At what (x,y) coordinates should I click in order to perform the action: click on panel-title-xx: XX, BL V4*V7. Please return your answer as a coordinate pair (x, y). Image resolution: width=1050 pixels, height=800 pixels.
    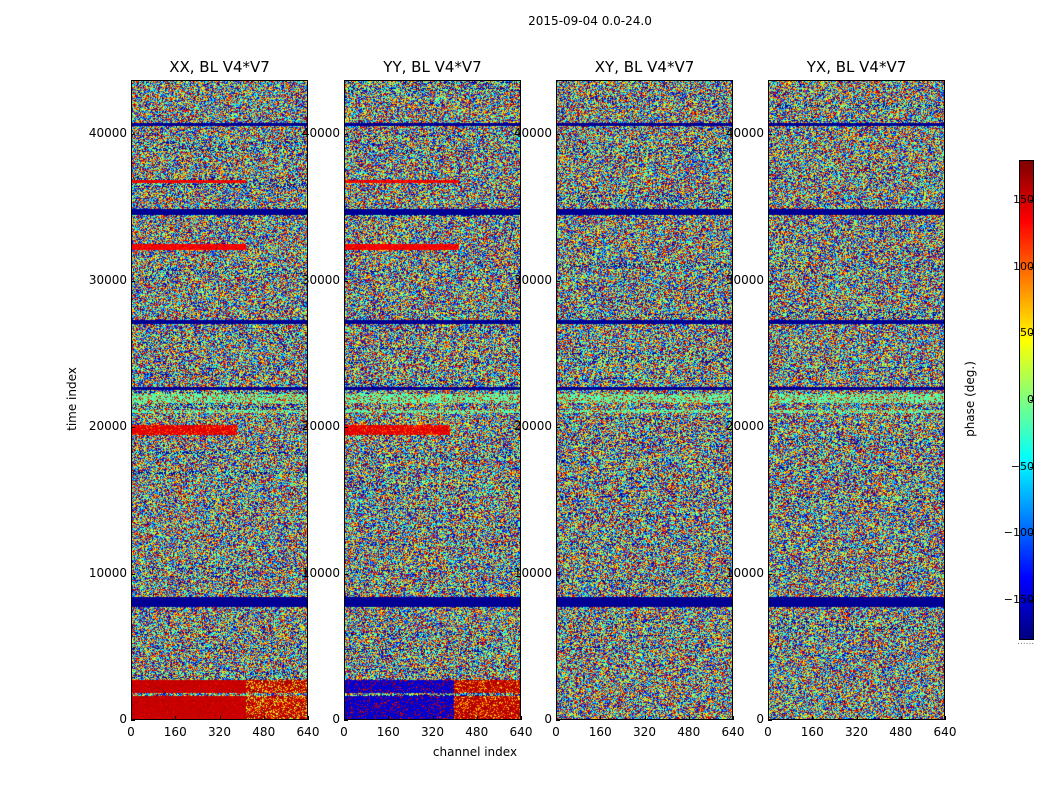
    Looking at the image, I should click on (219, 67).